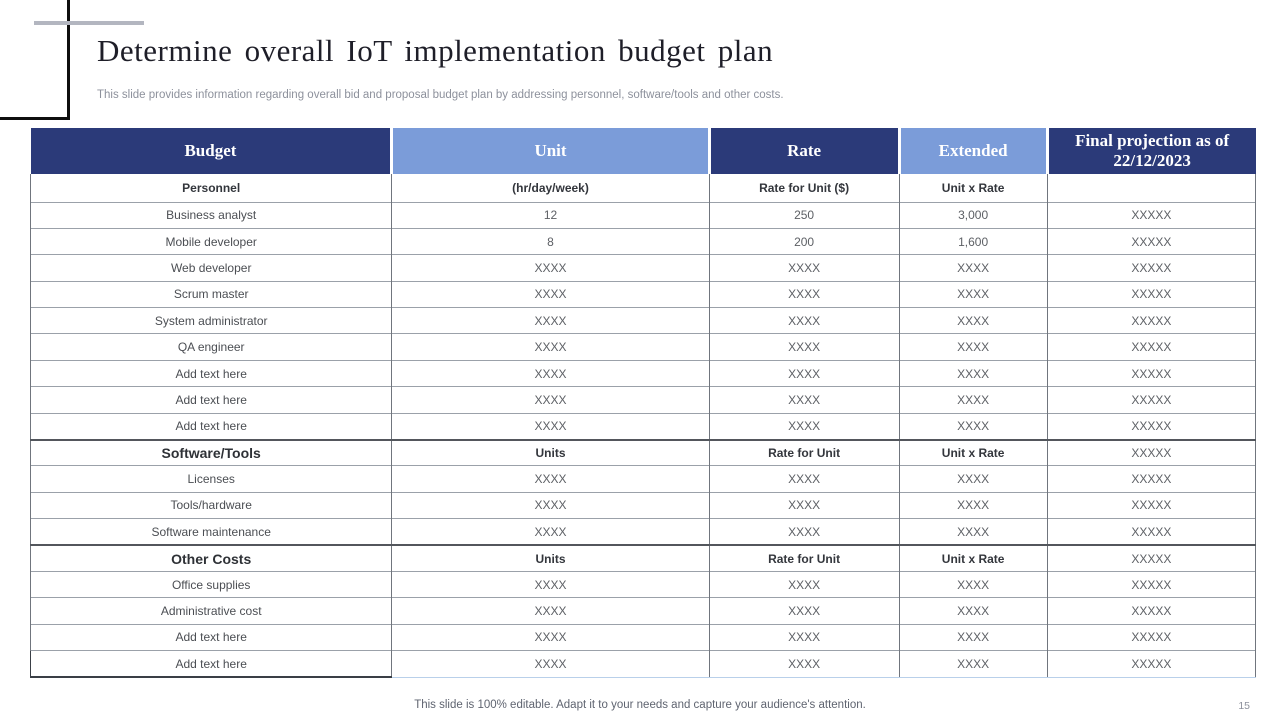 Image resolution: width=1280 pixels, height=720 pixels. What do you see at coordinates (803, 151) in the screenshot?
I see `column-header-rate: Rate` at bounding box center [803, 151].